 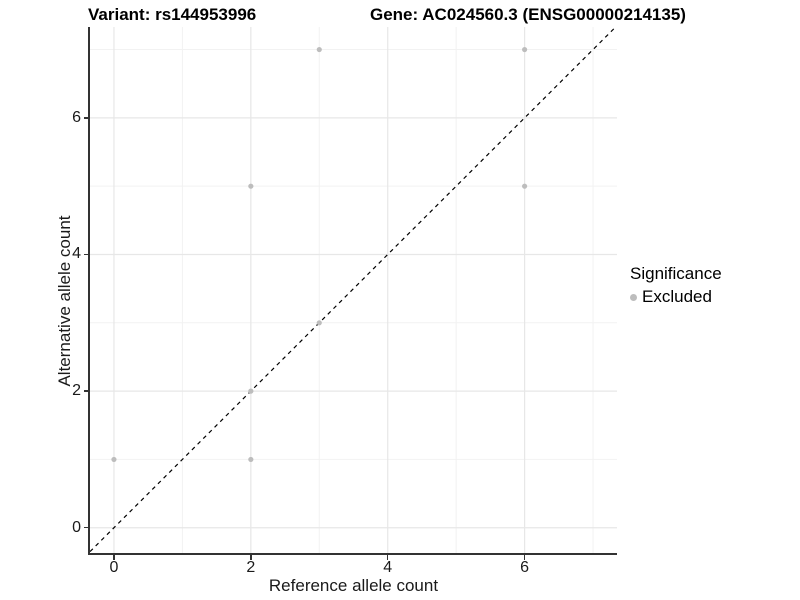 I want to click on legend: Significance Excluded, so click(x=676, y=285).